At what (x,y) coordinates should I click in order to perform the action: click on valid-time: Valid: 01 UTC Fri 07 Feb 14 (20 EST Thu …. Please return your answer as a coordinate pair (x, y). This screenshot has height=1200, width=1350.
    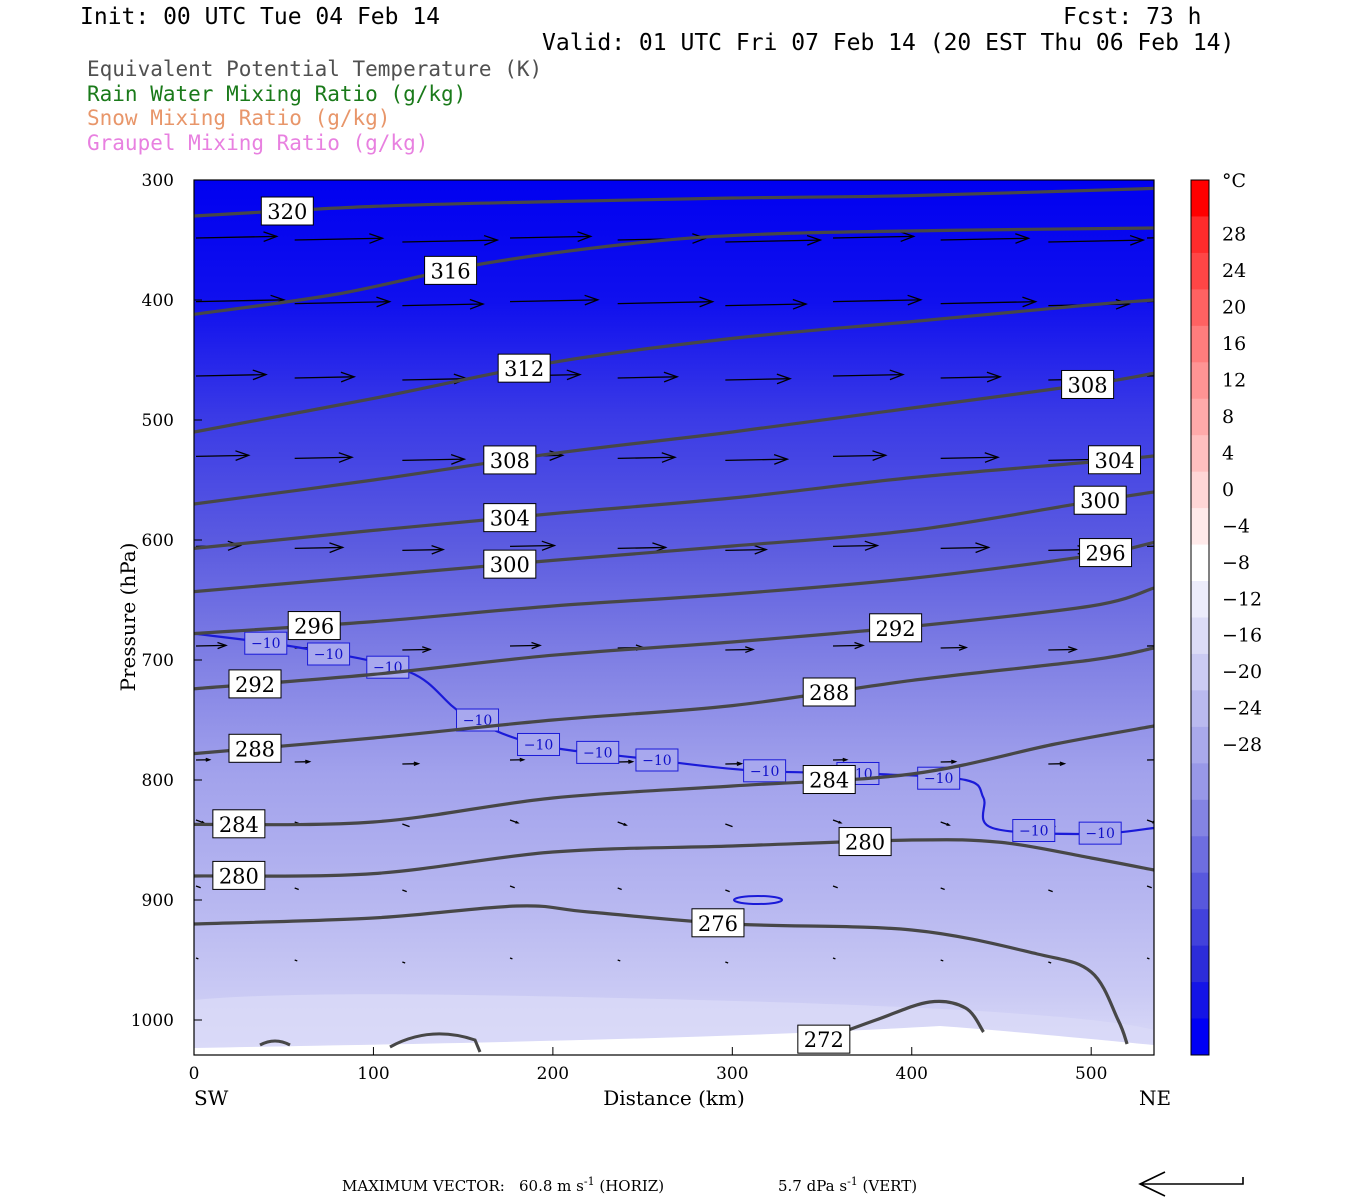
    Looking at the image, I should click on (888, 43).